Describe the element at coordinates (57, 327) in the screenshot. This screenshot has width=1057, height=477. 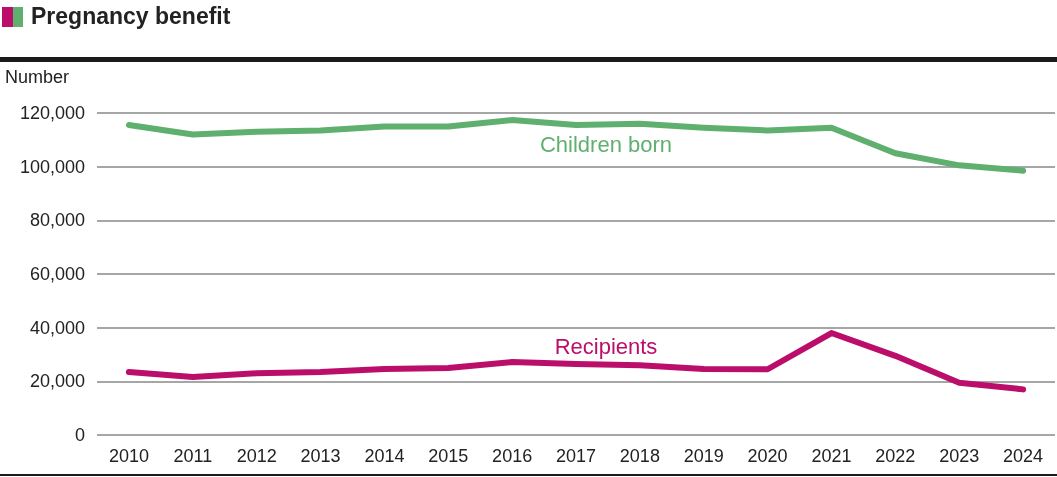
I see `y-tick-label: 40,000` at that location.